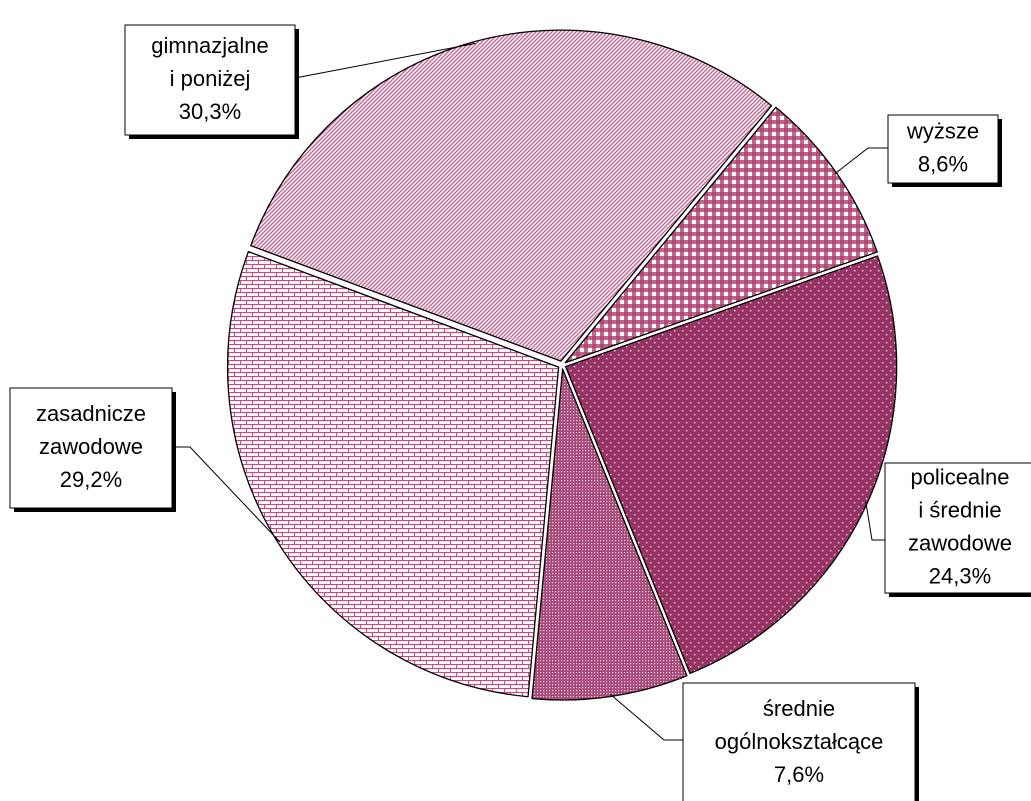  Describe the element at coordinates (210, 111) in the screenshot. I see `value-label: 30,3%` at that location.